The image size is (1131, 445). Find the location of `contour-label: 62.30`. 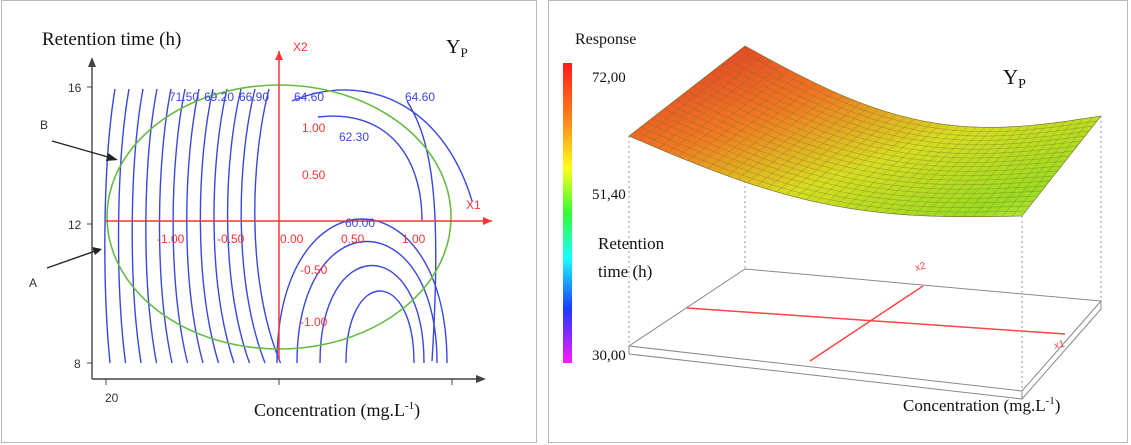

contour-label: 62.30 is located at coordinates (354, 137).